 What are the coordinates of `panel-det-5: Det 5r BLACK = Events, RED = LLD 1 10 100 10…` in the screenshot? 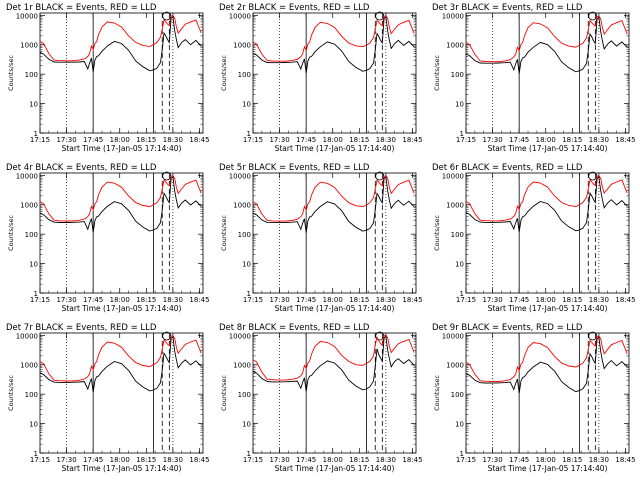 It's located at (321, 238).